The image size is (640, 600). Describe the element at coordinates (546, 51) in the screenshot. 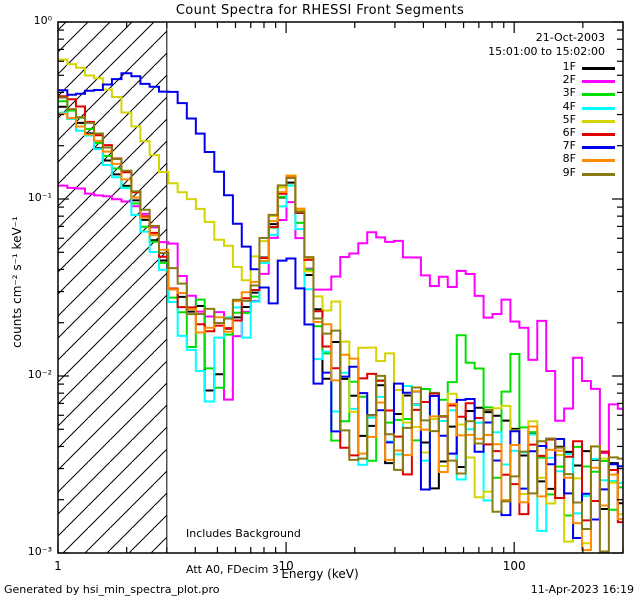

I see `legend-time-range: 15:01:00 to 15:02:00` at that location.